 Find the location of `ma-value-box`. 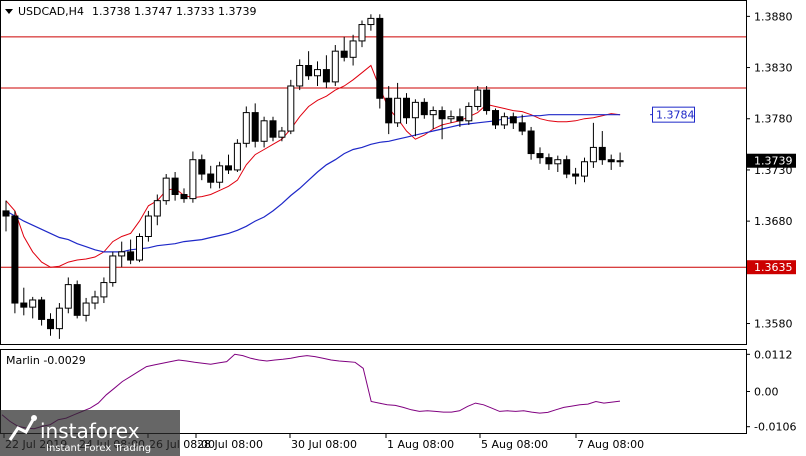

ma-value-box is located at coordinates (673, 114).